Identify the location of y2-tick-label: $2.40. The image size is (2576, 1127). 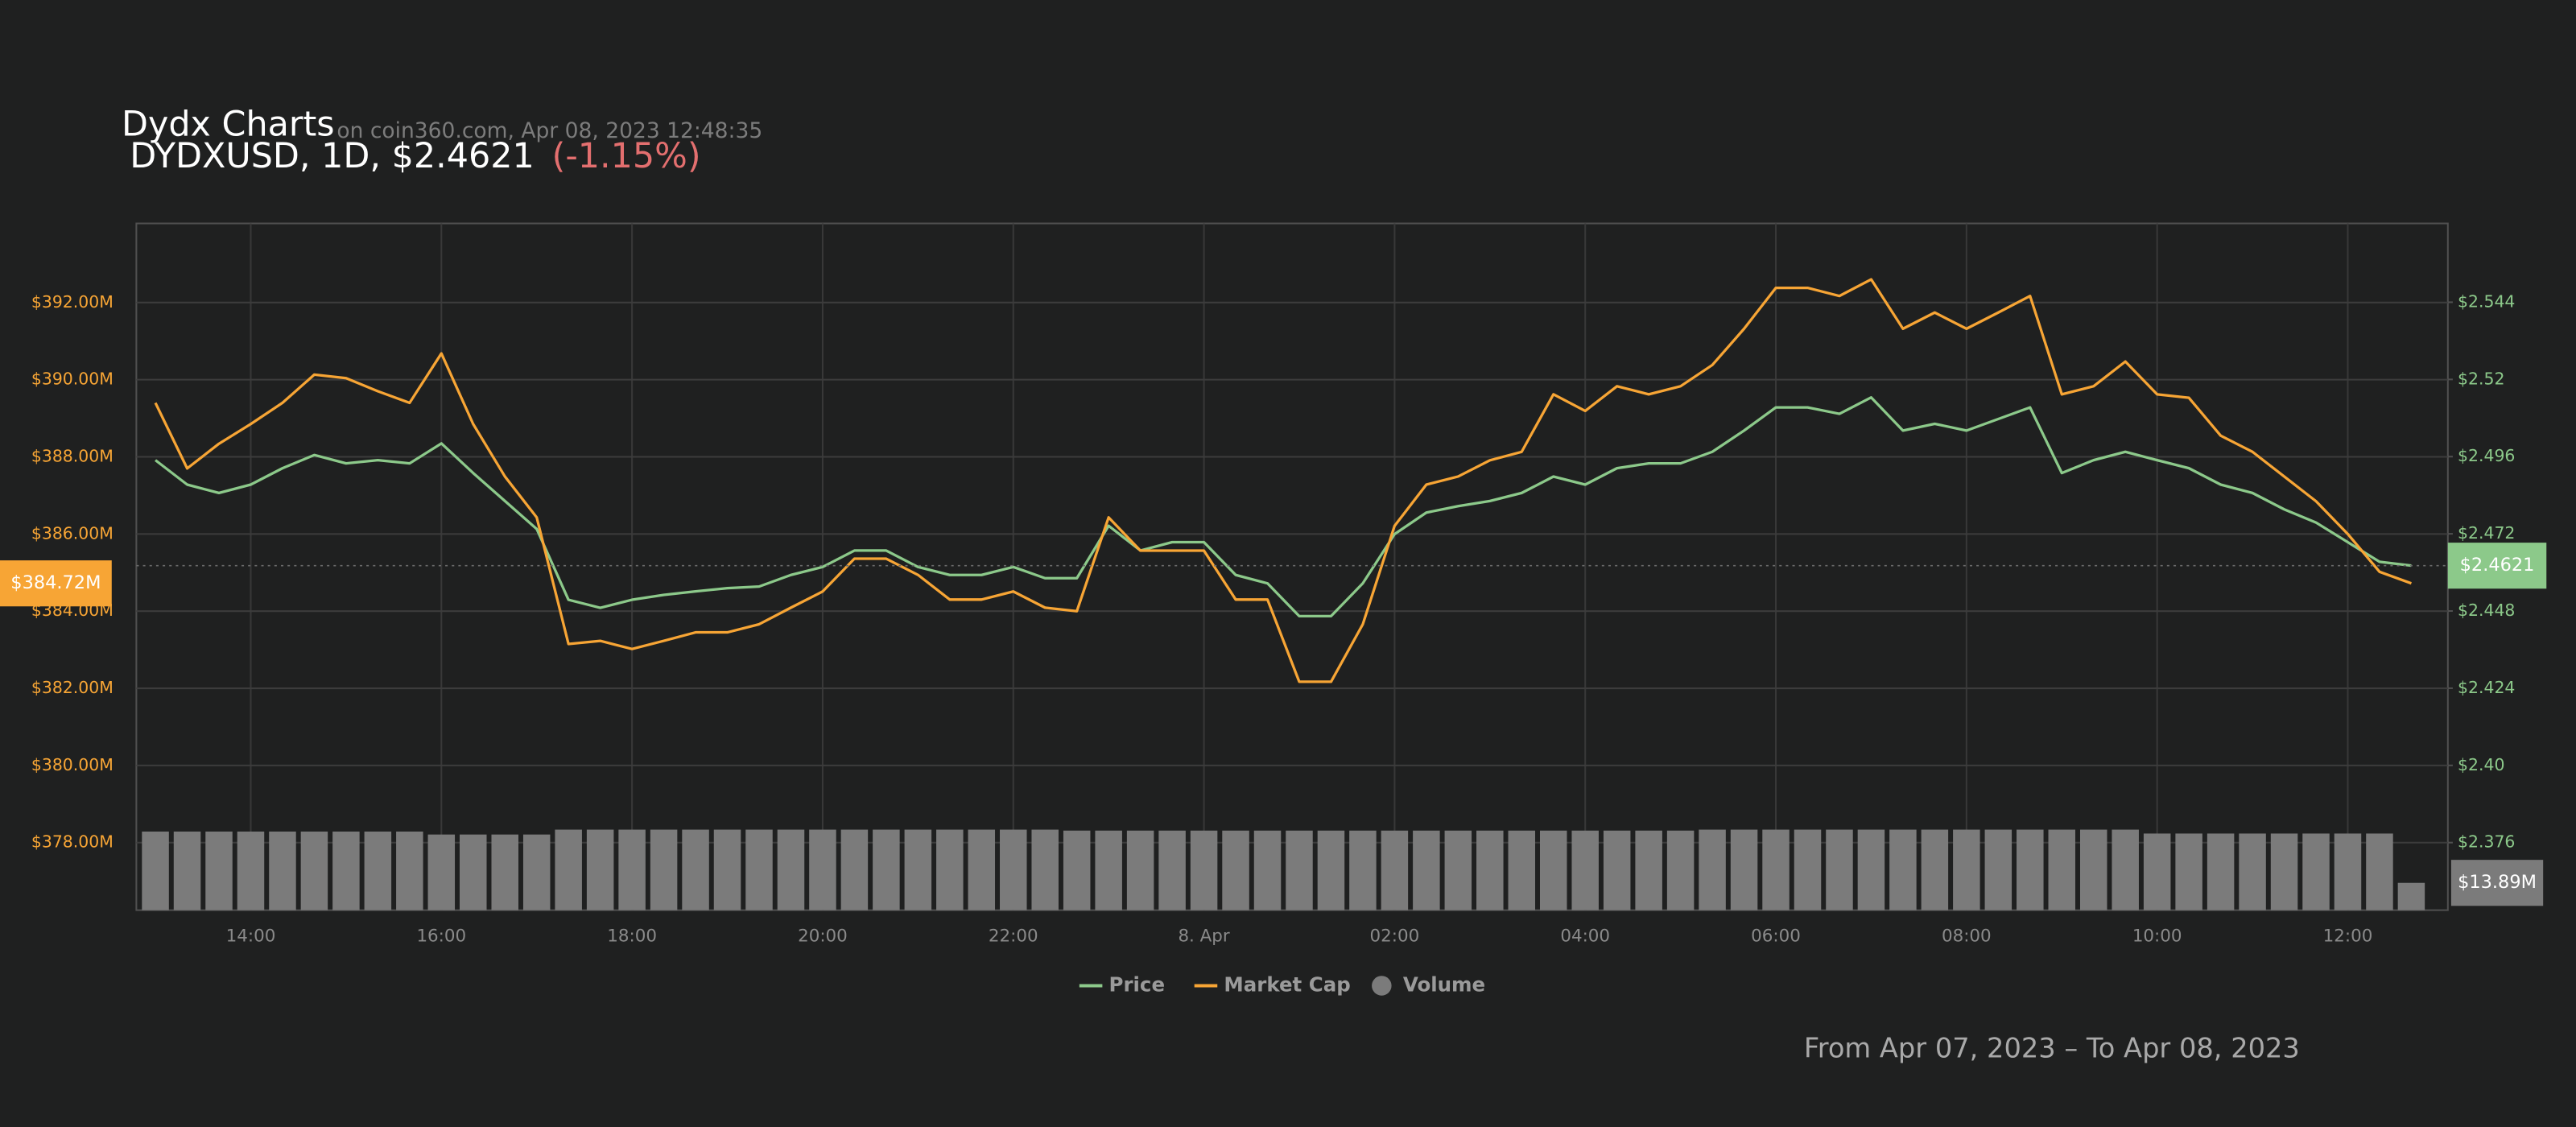
(2481, 764).